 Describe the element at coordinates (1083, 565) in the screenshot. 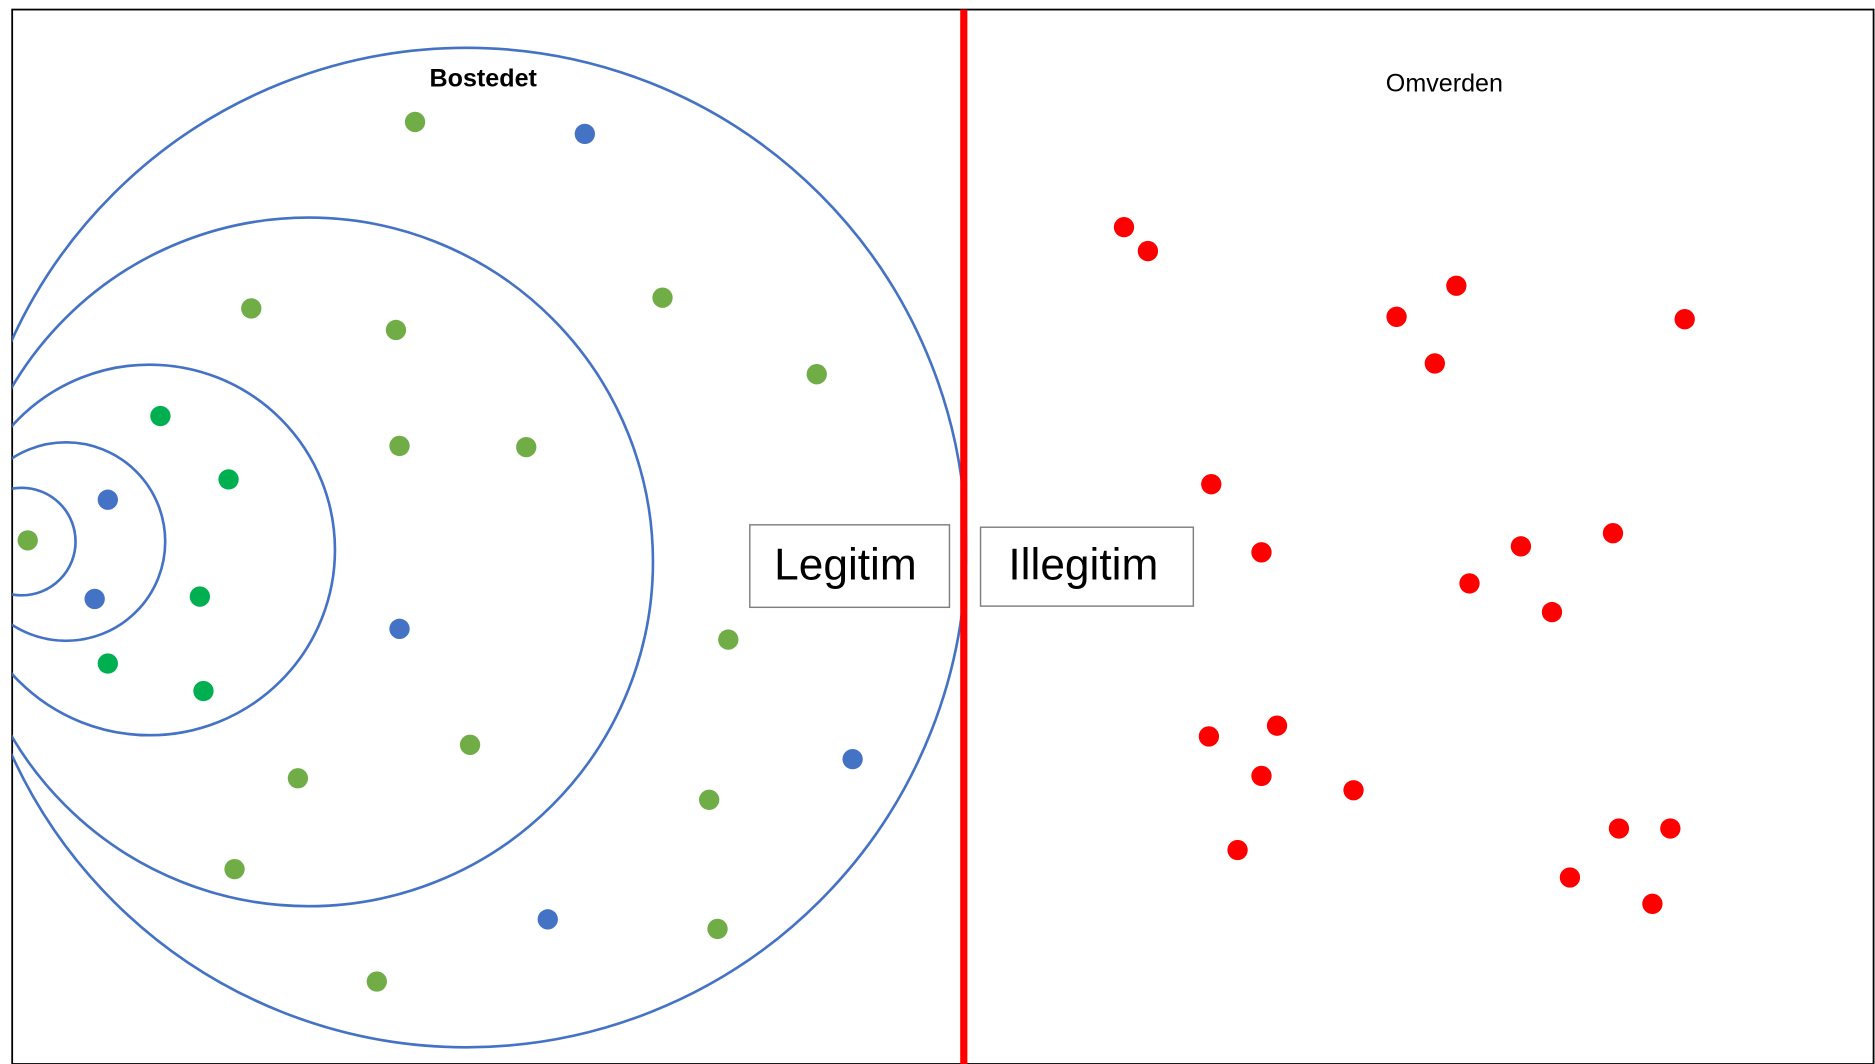

I see `right-label: Illegitim` at that location.